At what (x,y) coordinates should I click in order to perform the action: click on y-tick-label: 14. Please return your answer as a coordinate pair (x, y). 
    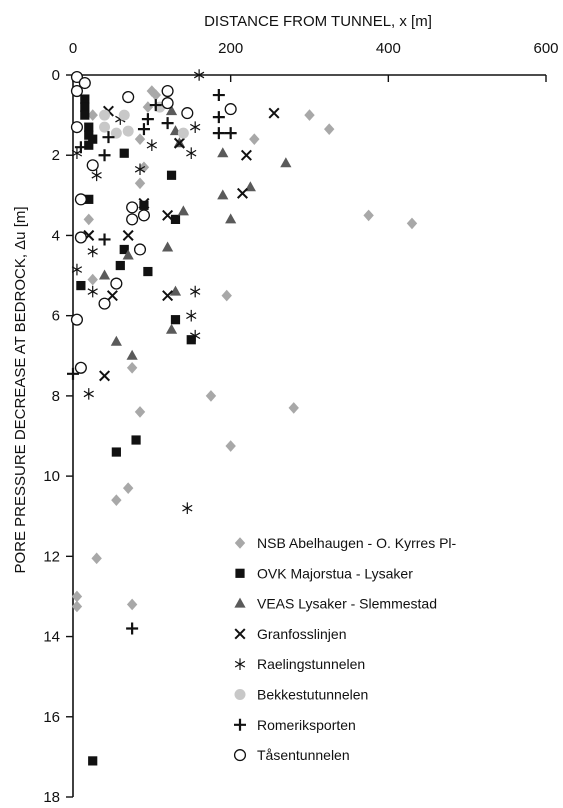
    Looking at the image, I should click on (51, 637).